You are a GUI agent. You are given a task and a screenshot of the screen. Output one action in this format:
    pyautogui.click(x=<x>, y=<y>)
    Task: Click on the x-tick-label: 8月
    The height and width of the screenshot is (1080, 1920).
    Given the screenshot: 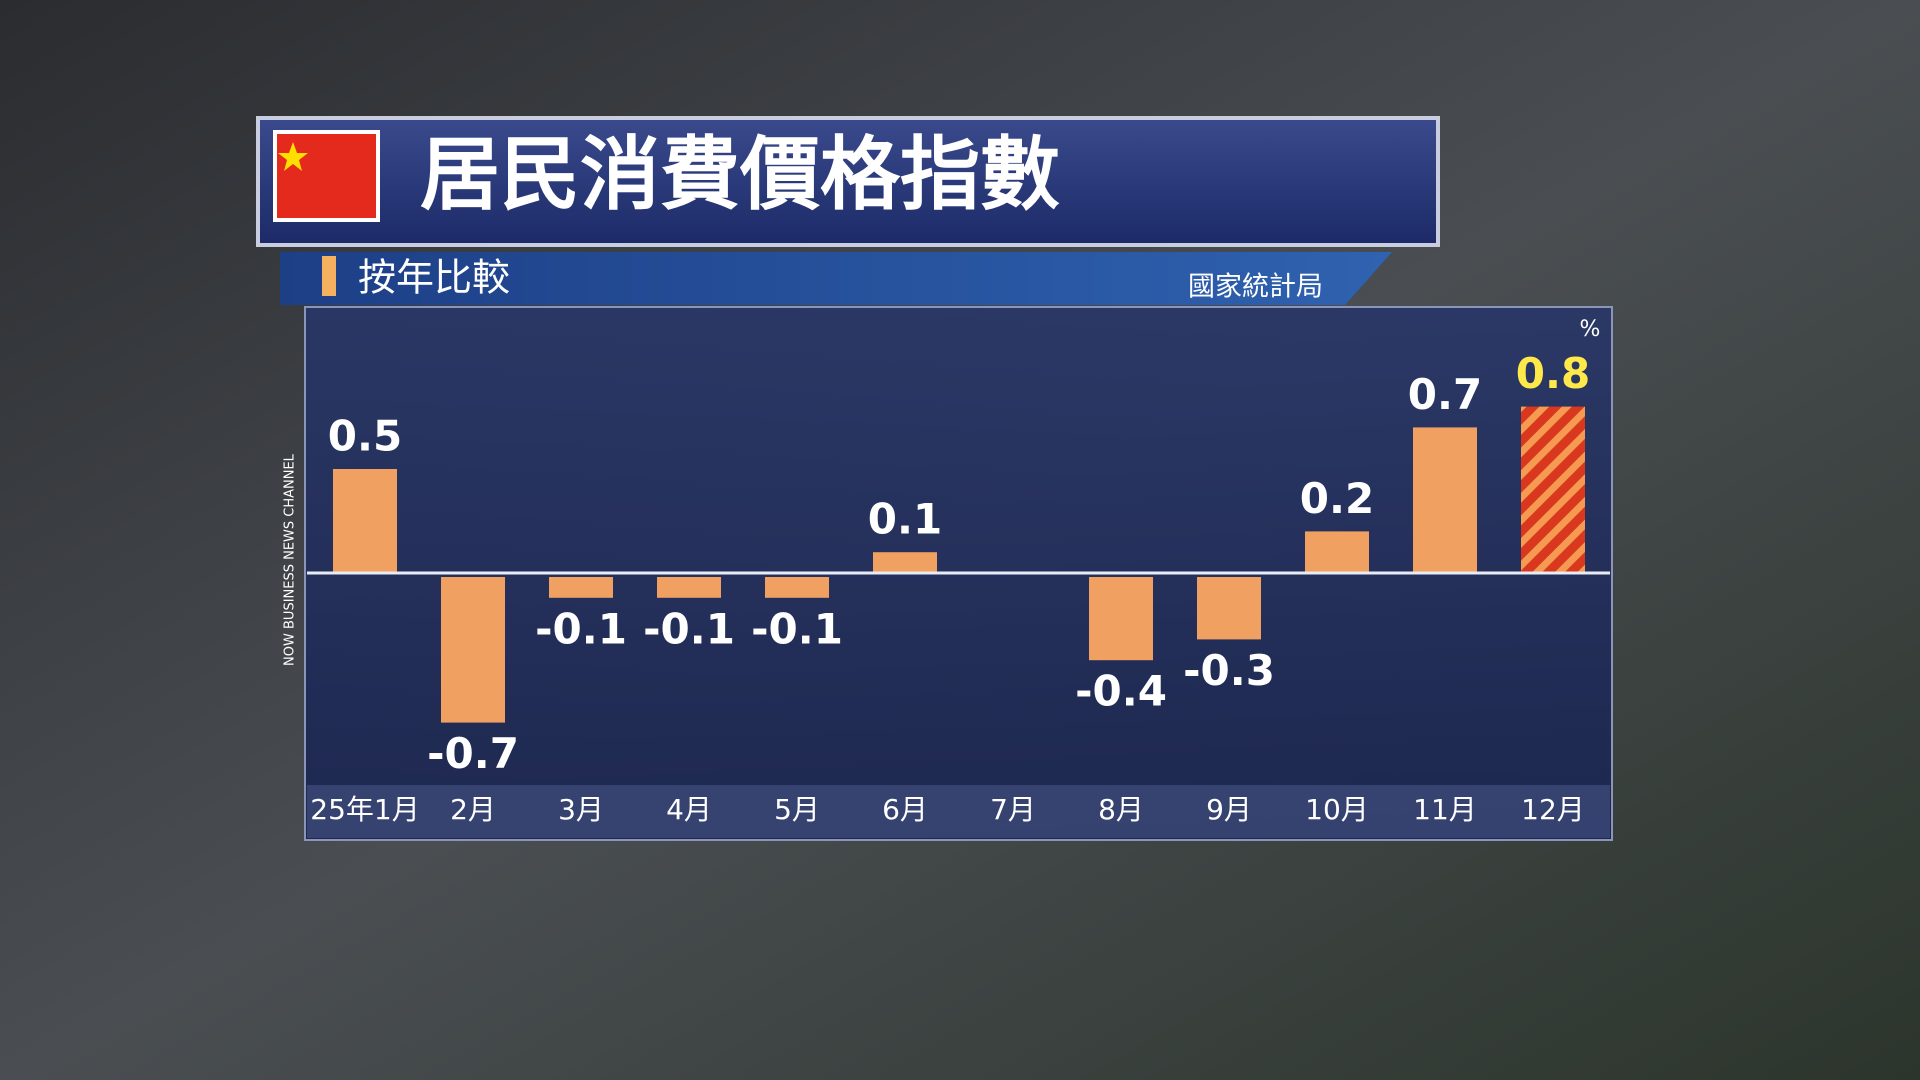 What is the action you would take?
    pyautogui.click(x=1121, y=809)
    